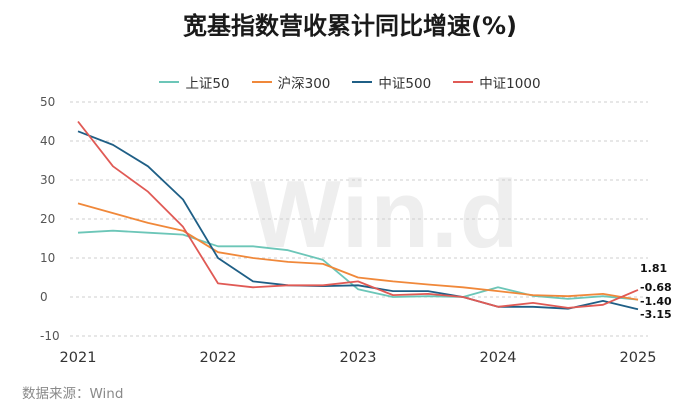  Describe the element at coordinates (261, 82) in the screenshot. I see `legend-swatch-hs300` at that location.